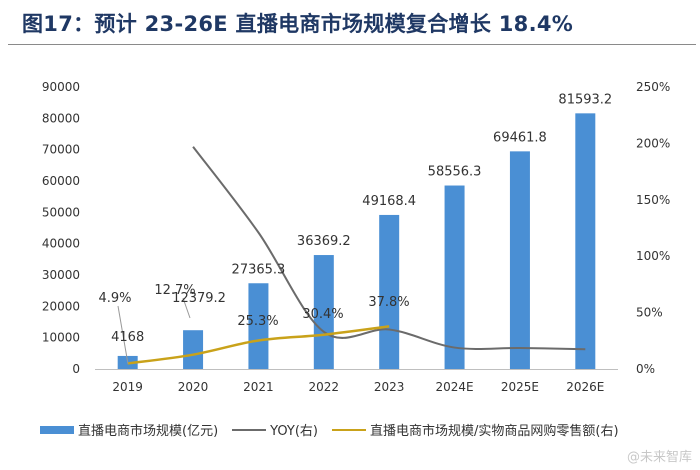 This screenshot has width=700, height=470. What do you see at coordinates (61, 181) in the screenshot?
I see `left-axis-tick: 60000` at bounding box center [61, 181].